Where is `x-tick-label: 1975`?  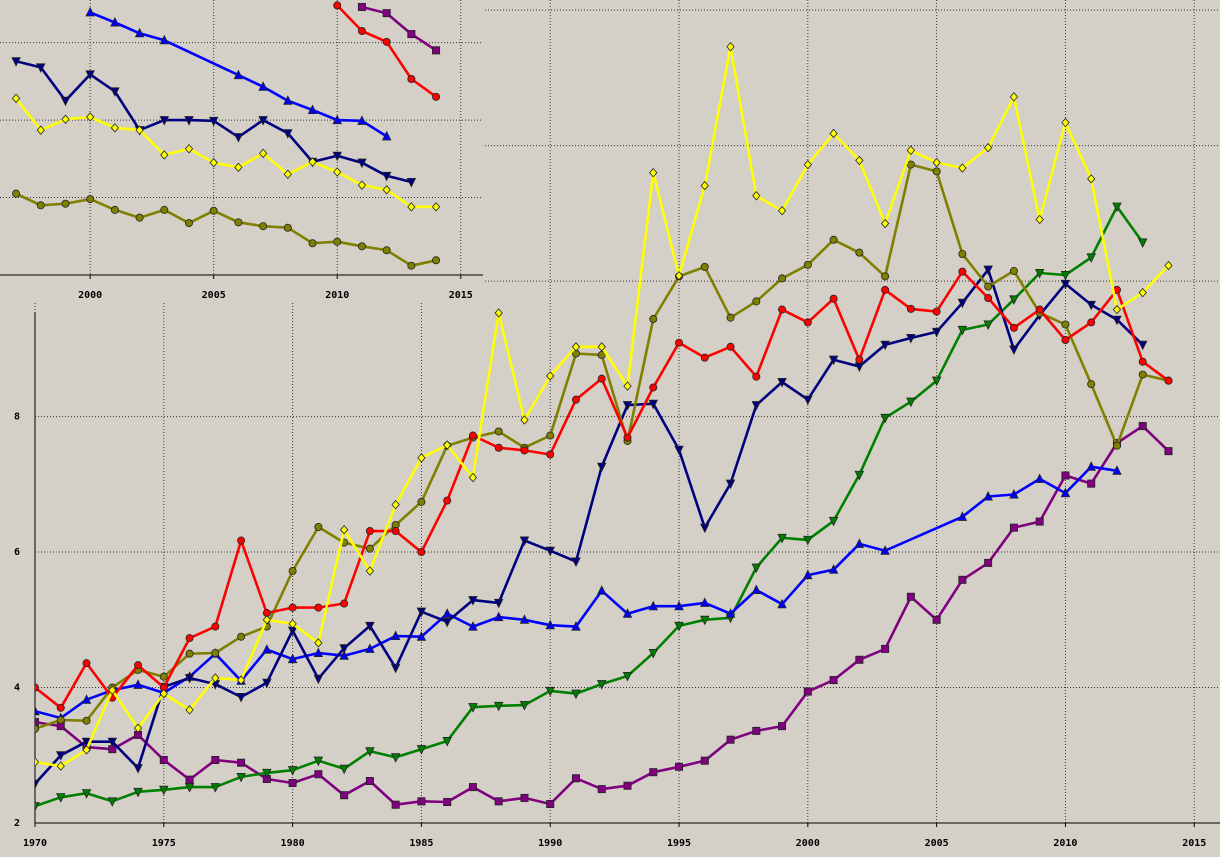 x-tick-label: 1975 is located at coordinates (164, 843).